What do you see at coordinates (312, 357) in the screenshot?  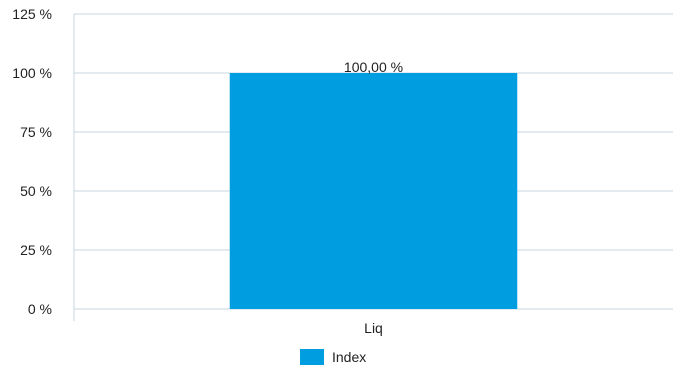 I see `legend-swatch-index` at bounding box center [312, 357].